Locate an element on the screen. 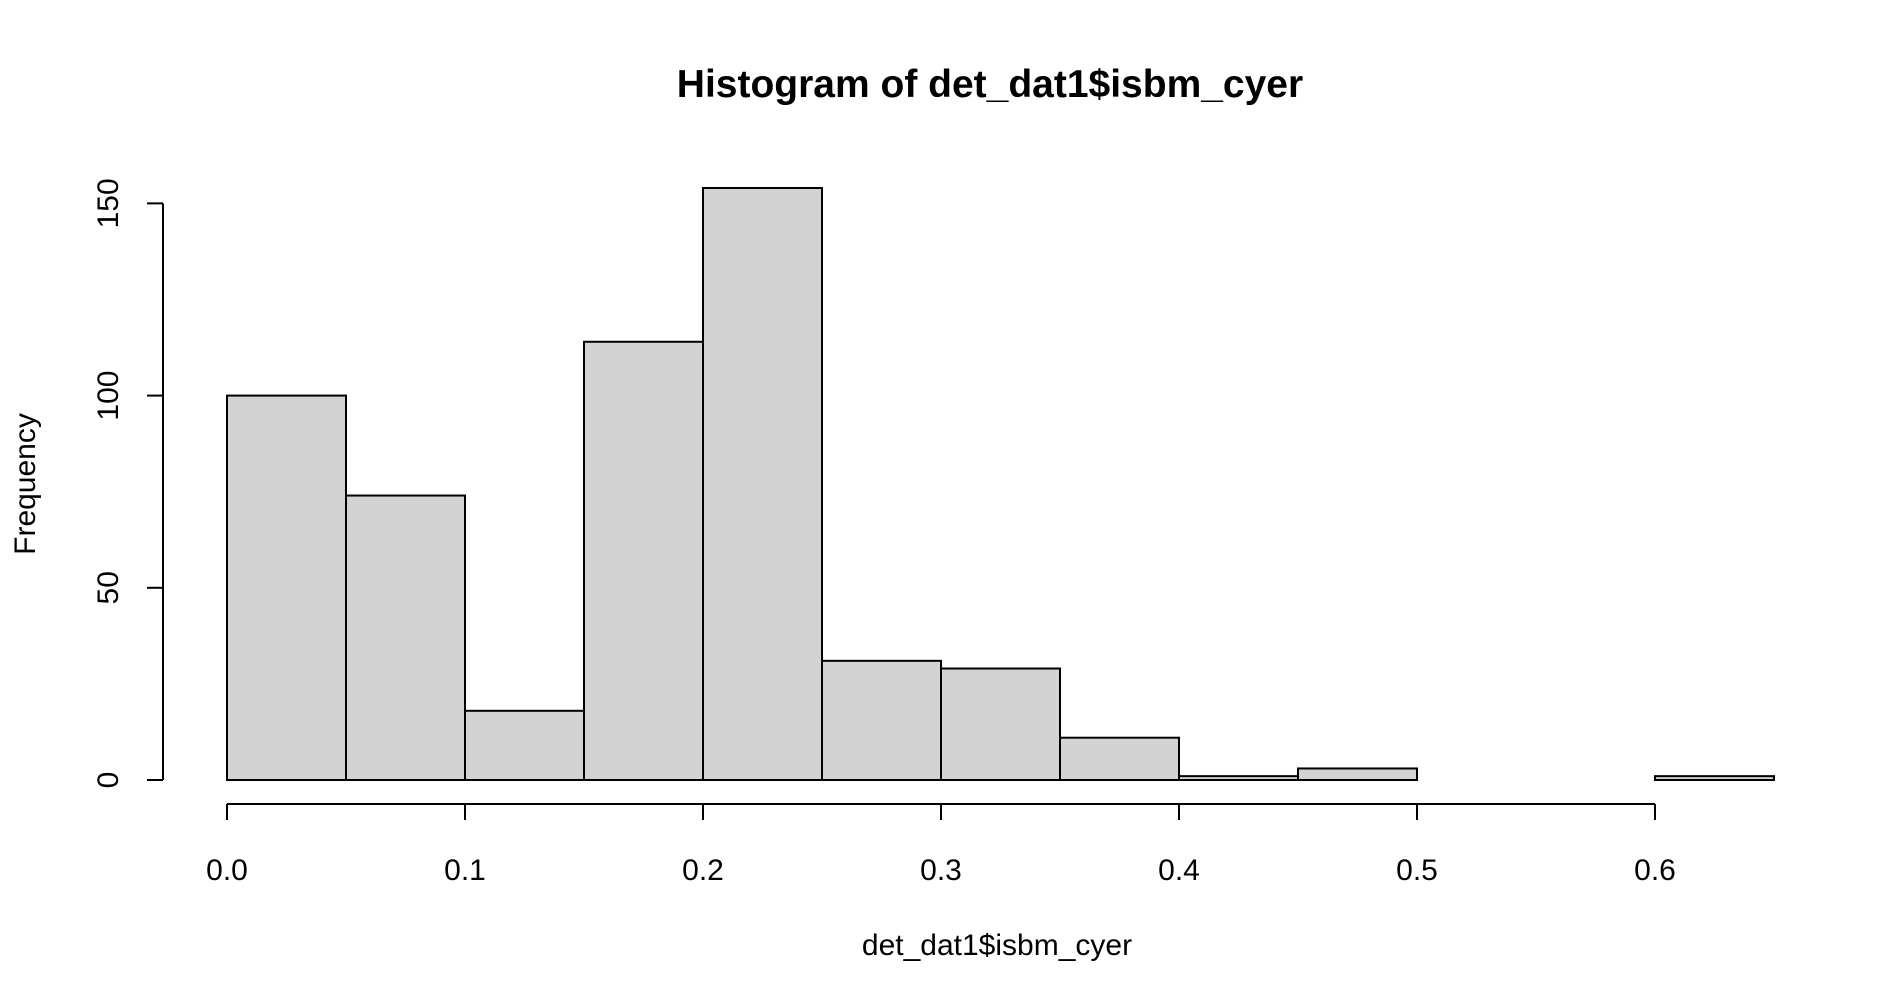  y-axis-label: Frequency is located at coordinates (25, 484).